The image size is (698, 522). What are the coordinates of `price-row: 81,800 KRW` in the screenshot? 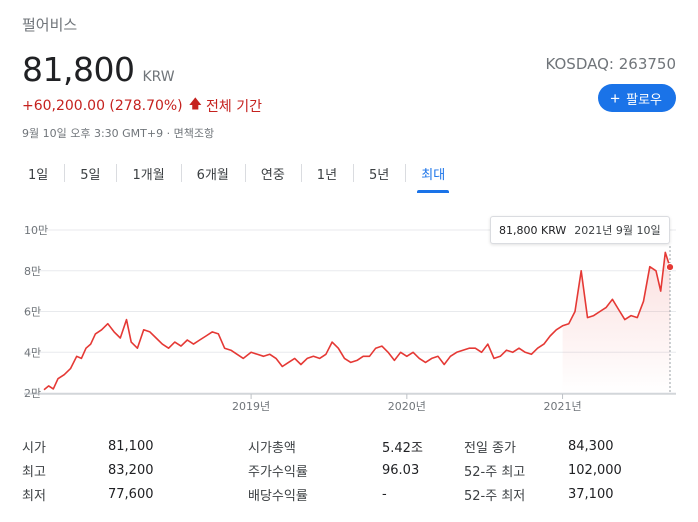 It's located at (98, 69).